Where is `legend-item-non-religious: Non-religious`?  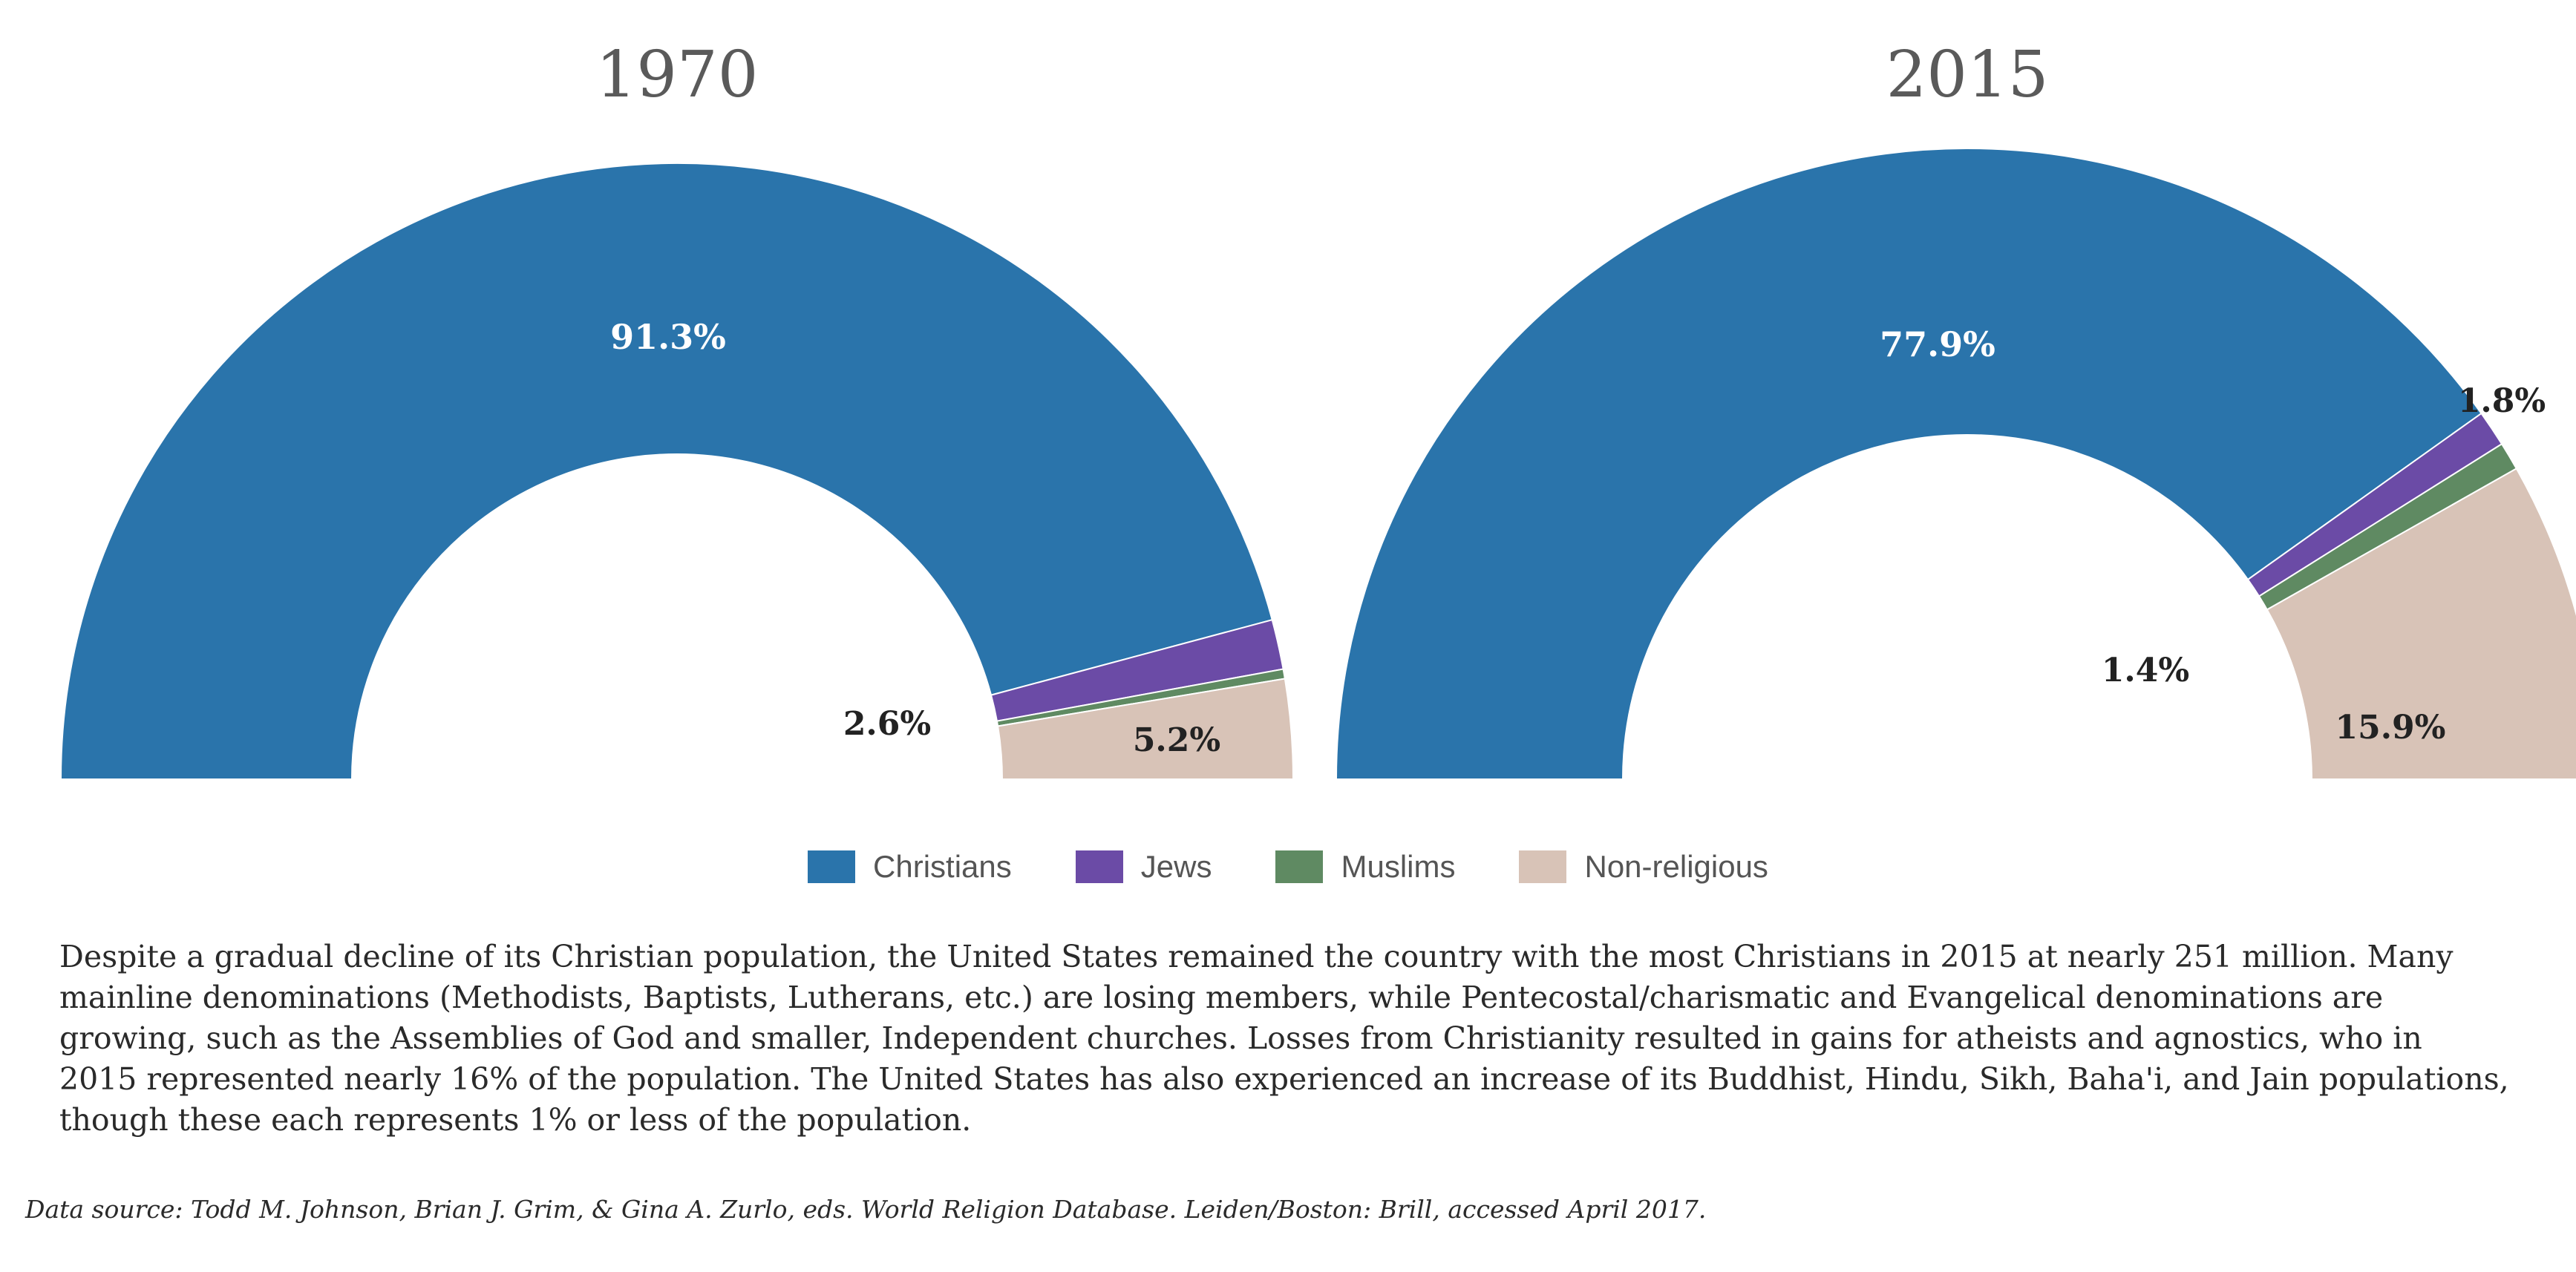 legend-item-non-religious: Non-religious is located at coordinates (1643, 867).